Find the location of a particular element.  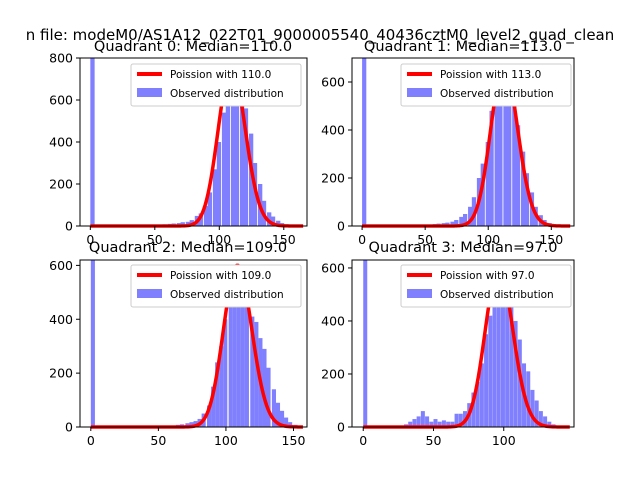

legend-poisson-label: Poission with 110.0 is located at coordinates (220, 75).